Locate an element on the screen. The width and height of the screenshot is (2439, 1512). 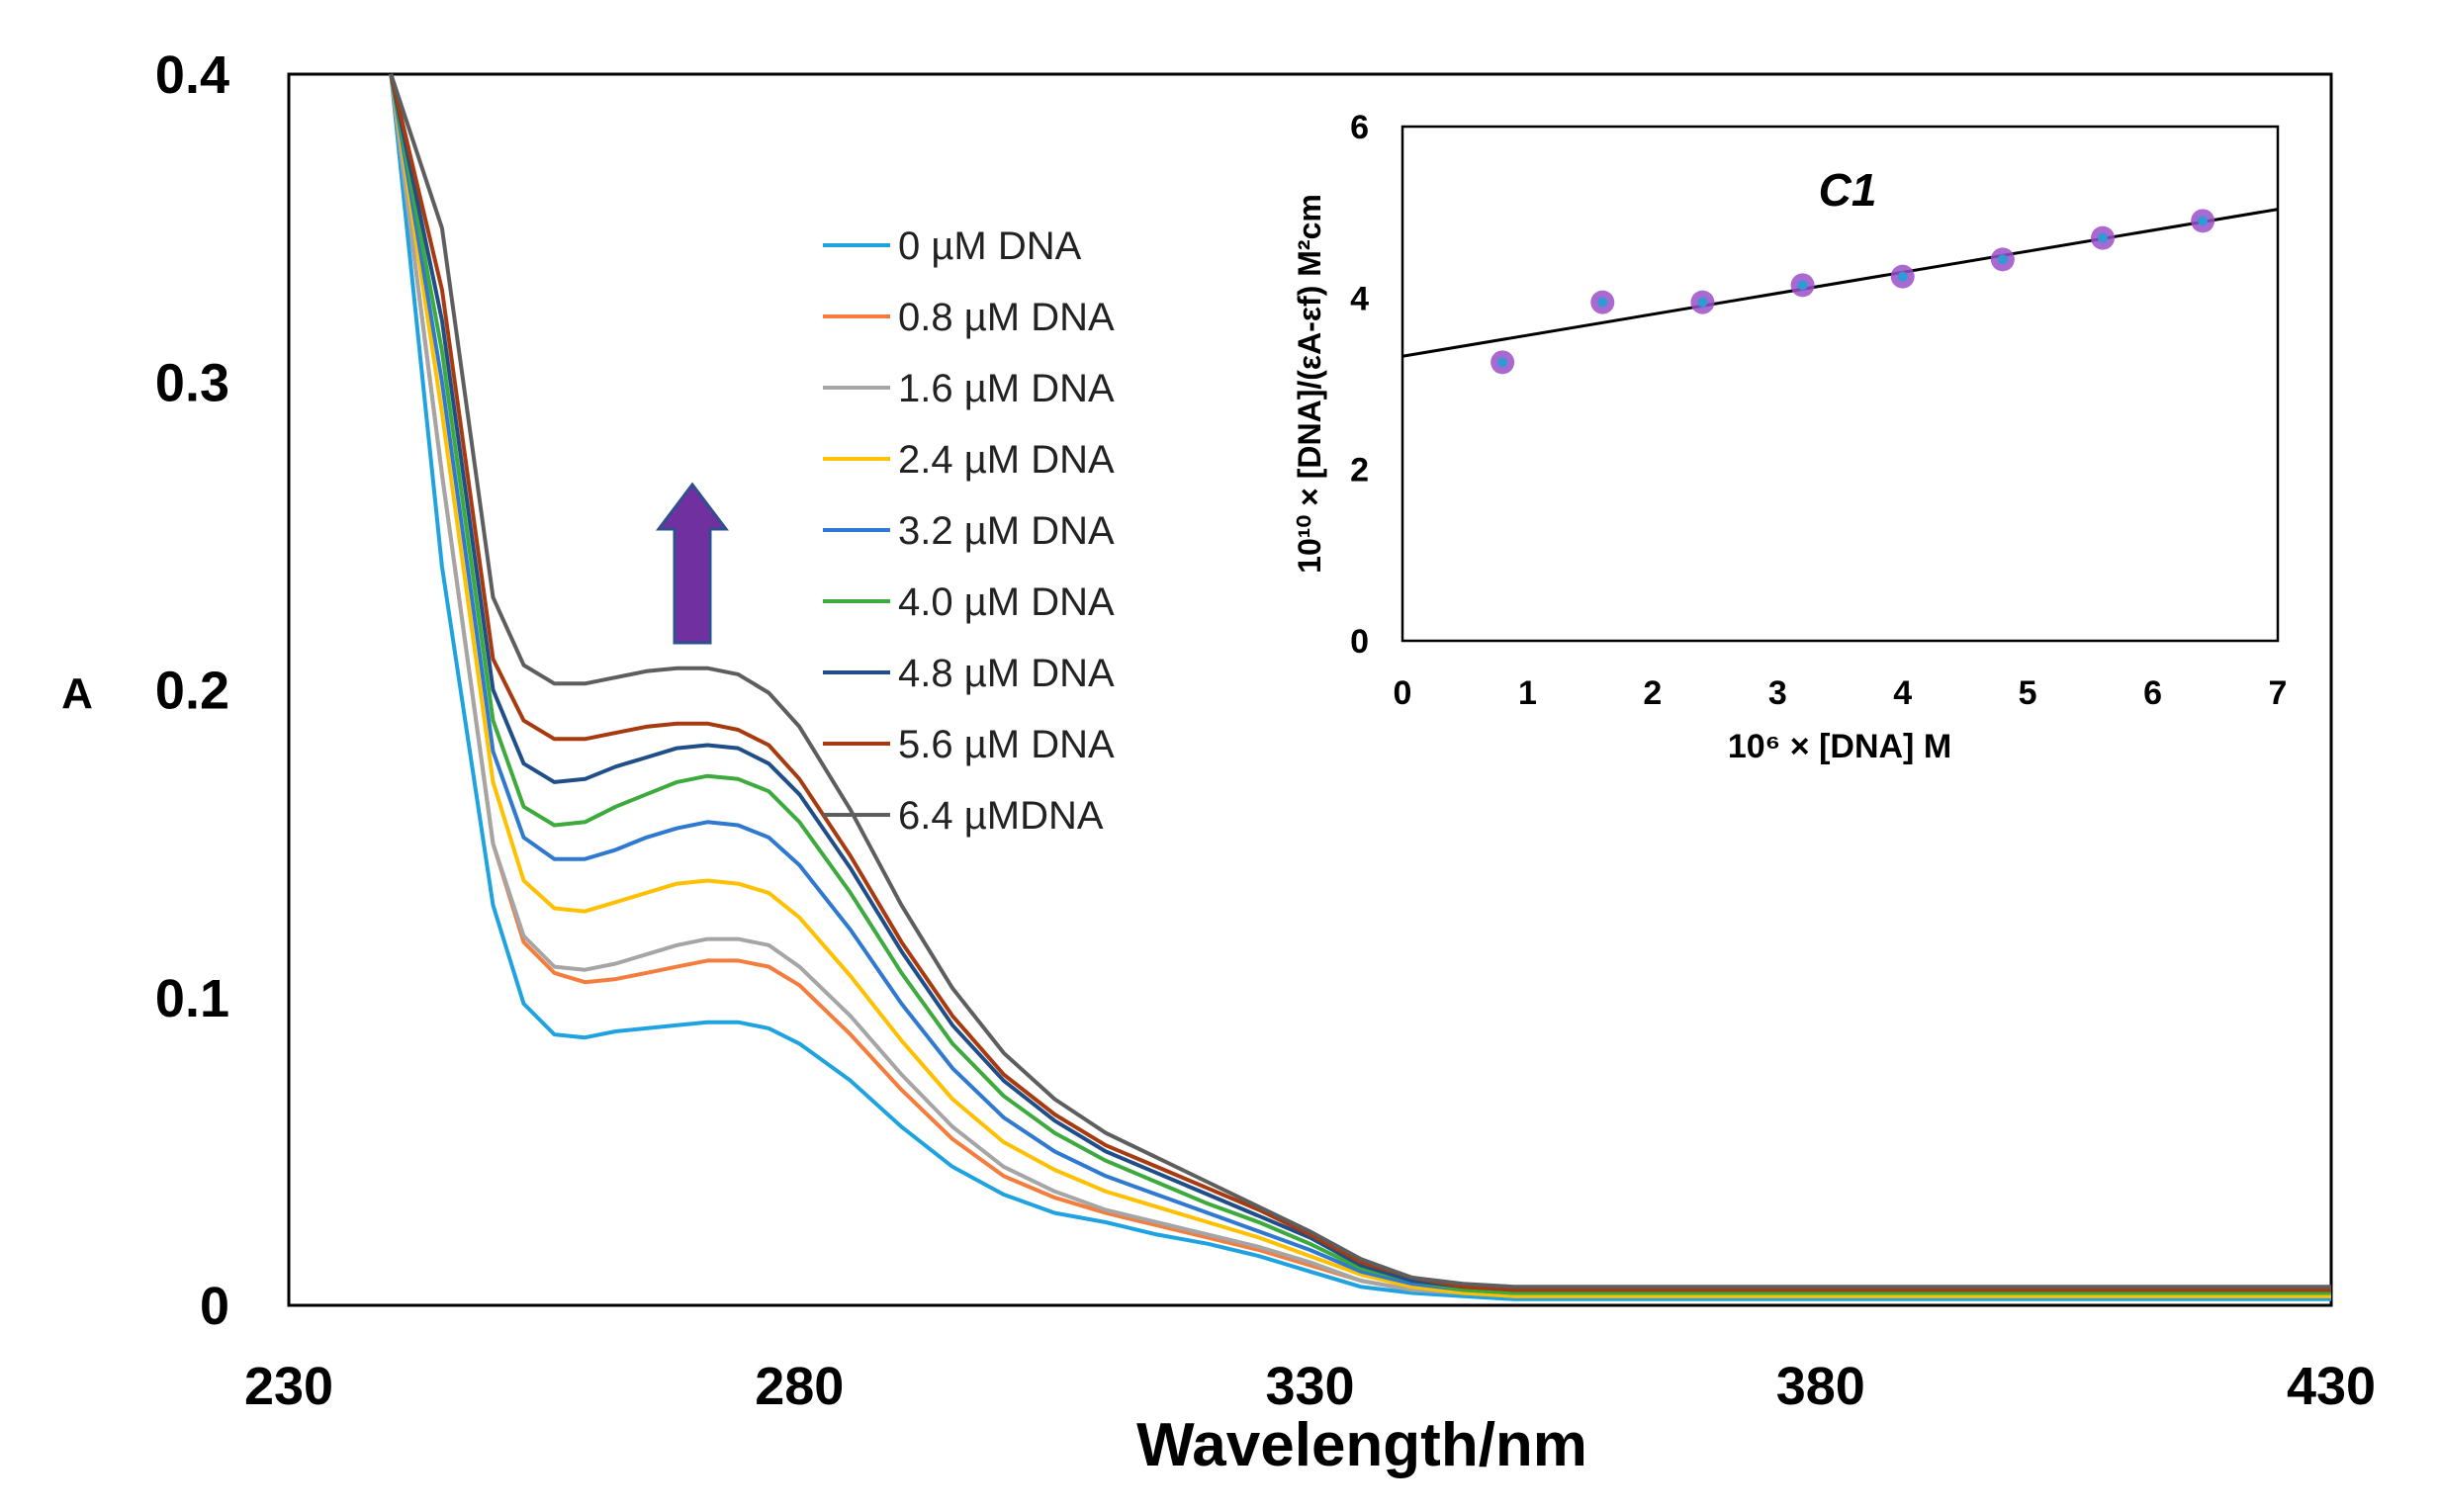
legend-label-3: 2.4 µM DNA is located at coordinates (1006, 460).